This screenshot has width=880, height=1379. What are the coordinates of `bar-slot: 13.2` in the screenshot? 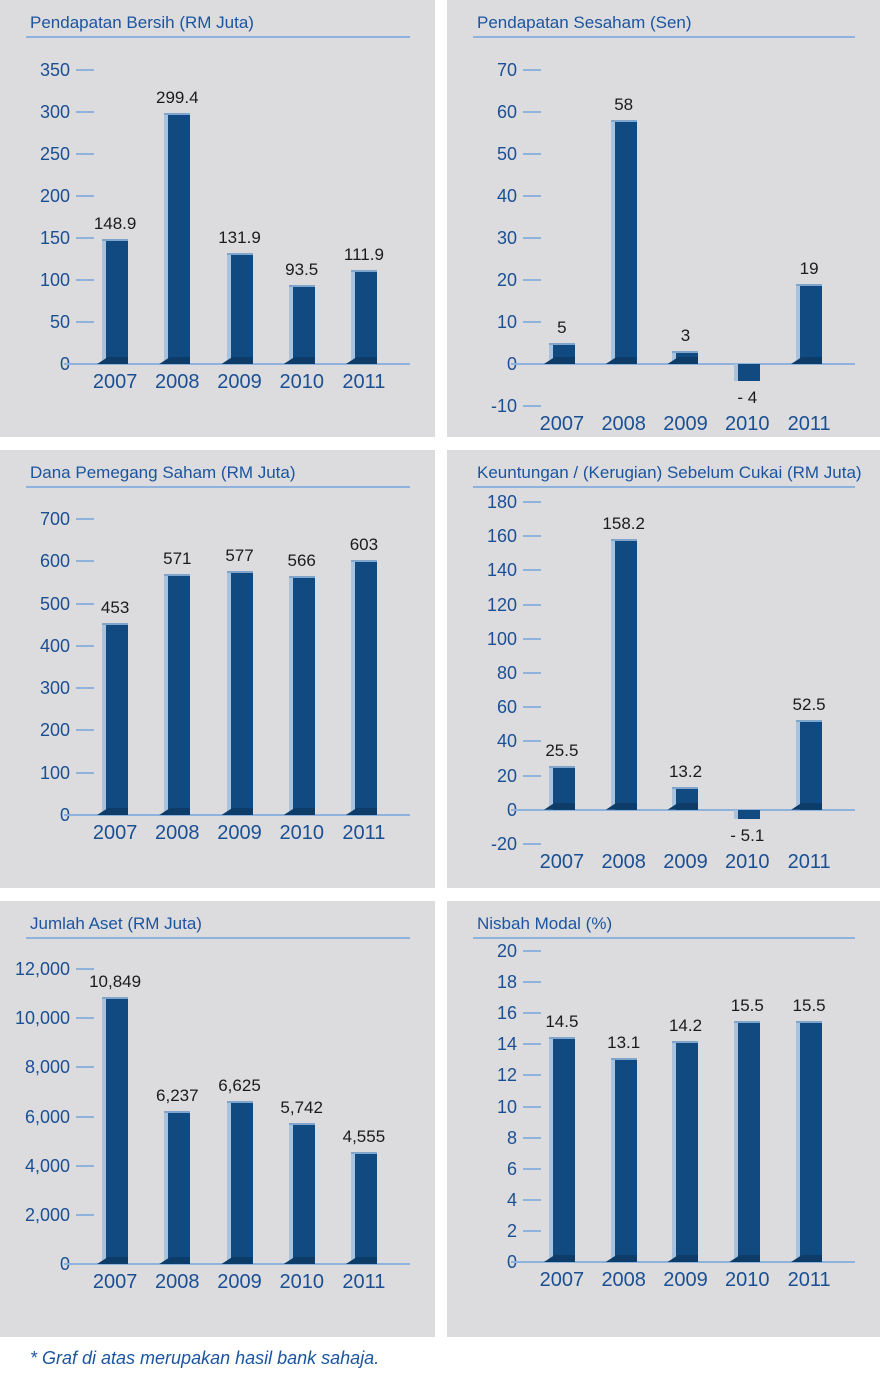 It's located at (686, 673).